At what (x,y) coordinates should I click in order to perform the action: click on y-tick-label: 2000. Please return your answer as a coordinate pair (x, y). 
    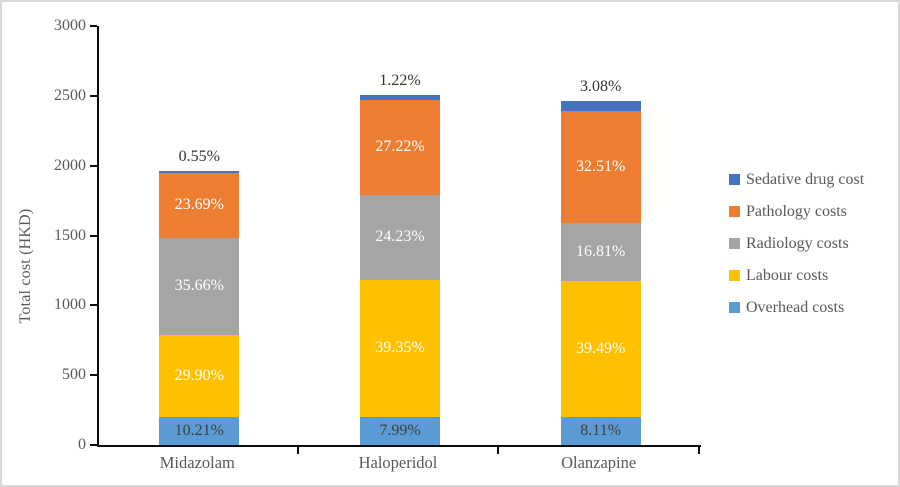
    Looking at the image, I should click on (70, 165).